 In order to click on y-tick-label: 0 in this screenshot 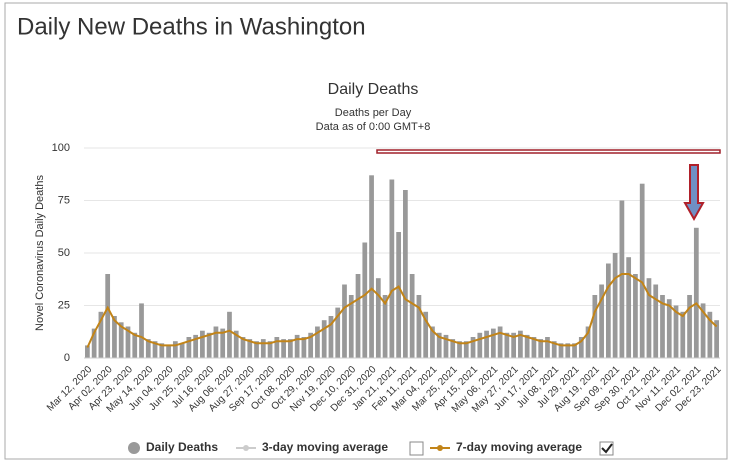, I will do `click(67, 358)`.